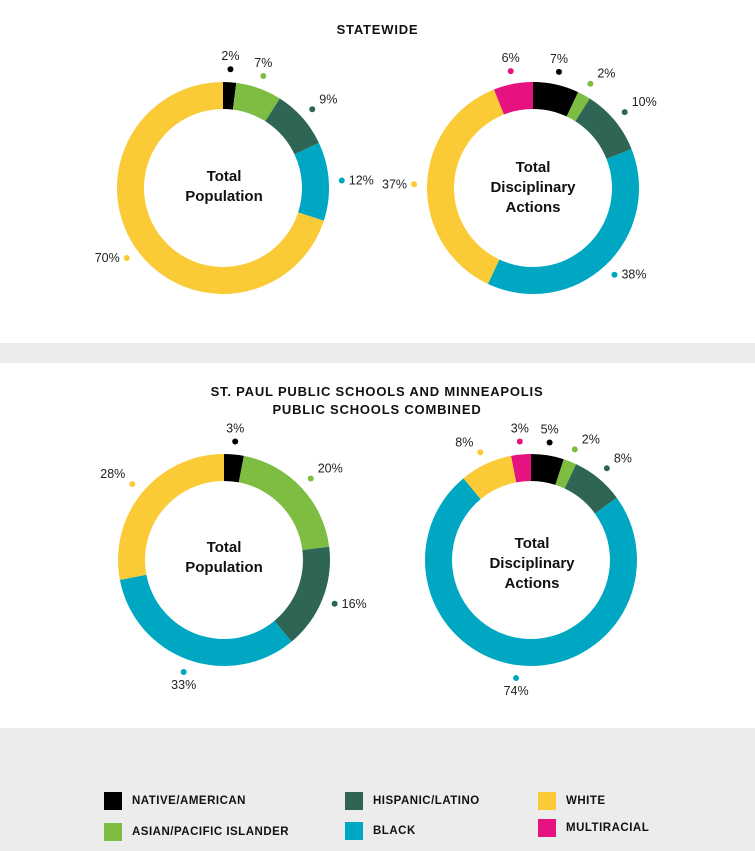 Image resolution: width=755 pixels, height=851 pixels. What do you see at coordinates (633, 275) in the screenshot?
I see `slice-percent-label: 38%` at bounding box center [633, 275].